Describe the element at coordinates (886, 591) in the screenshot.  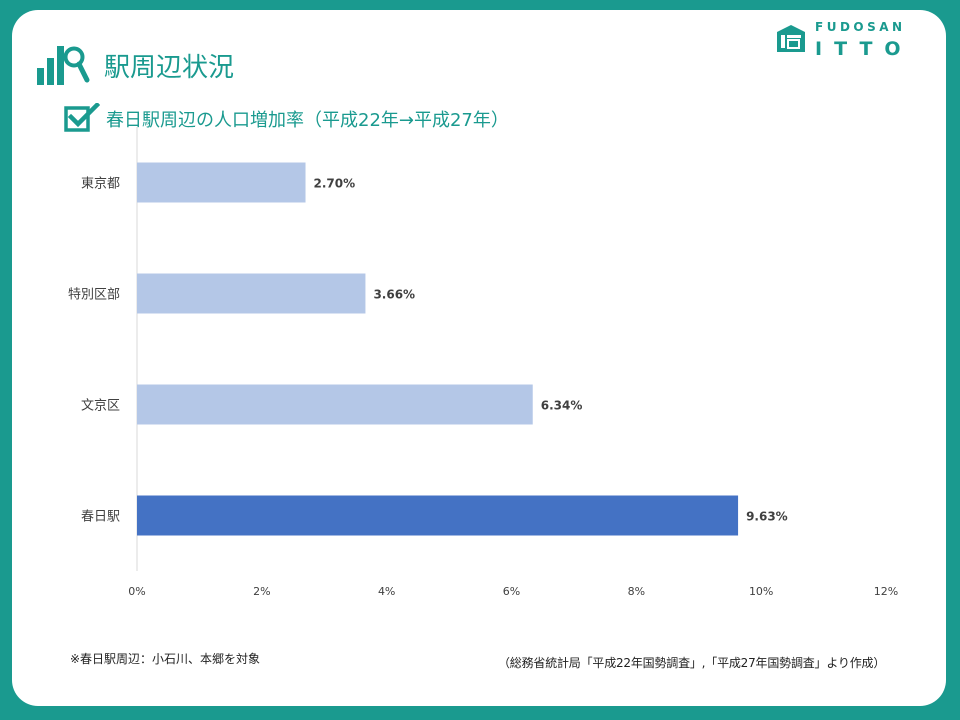
I see `x-tick-label-6: 12%` at that location.